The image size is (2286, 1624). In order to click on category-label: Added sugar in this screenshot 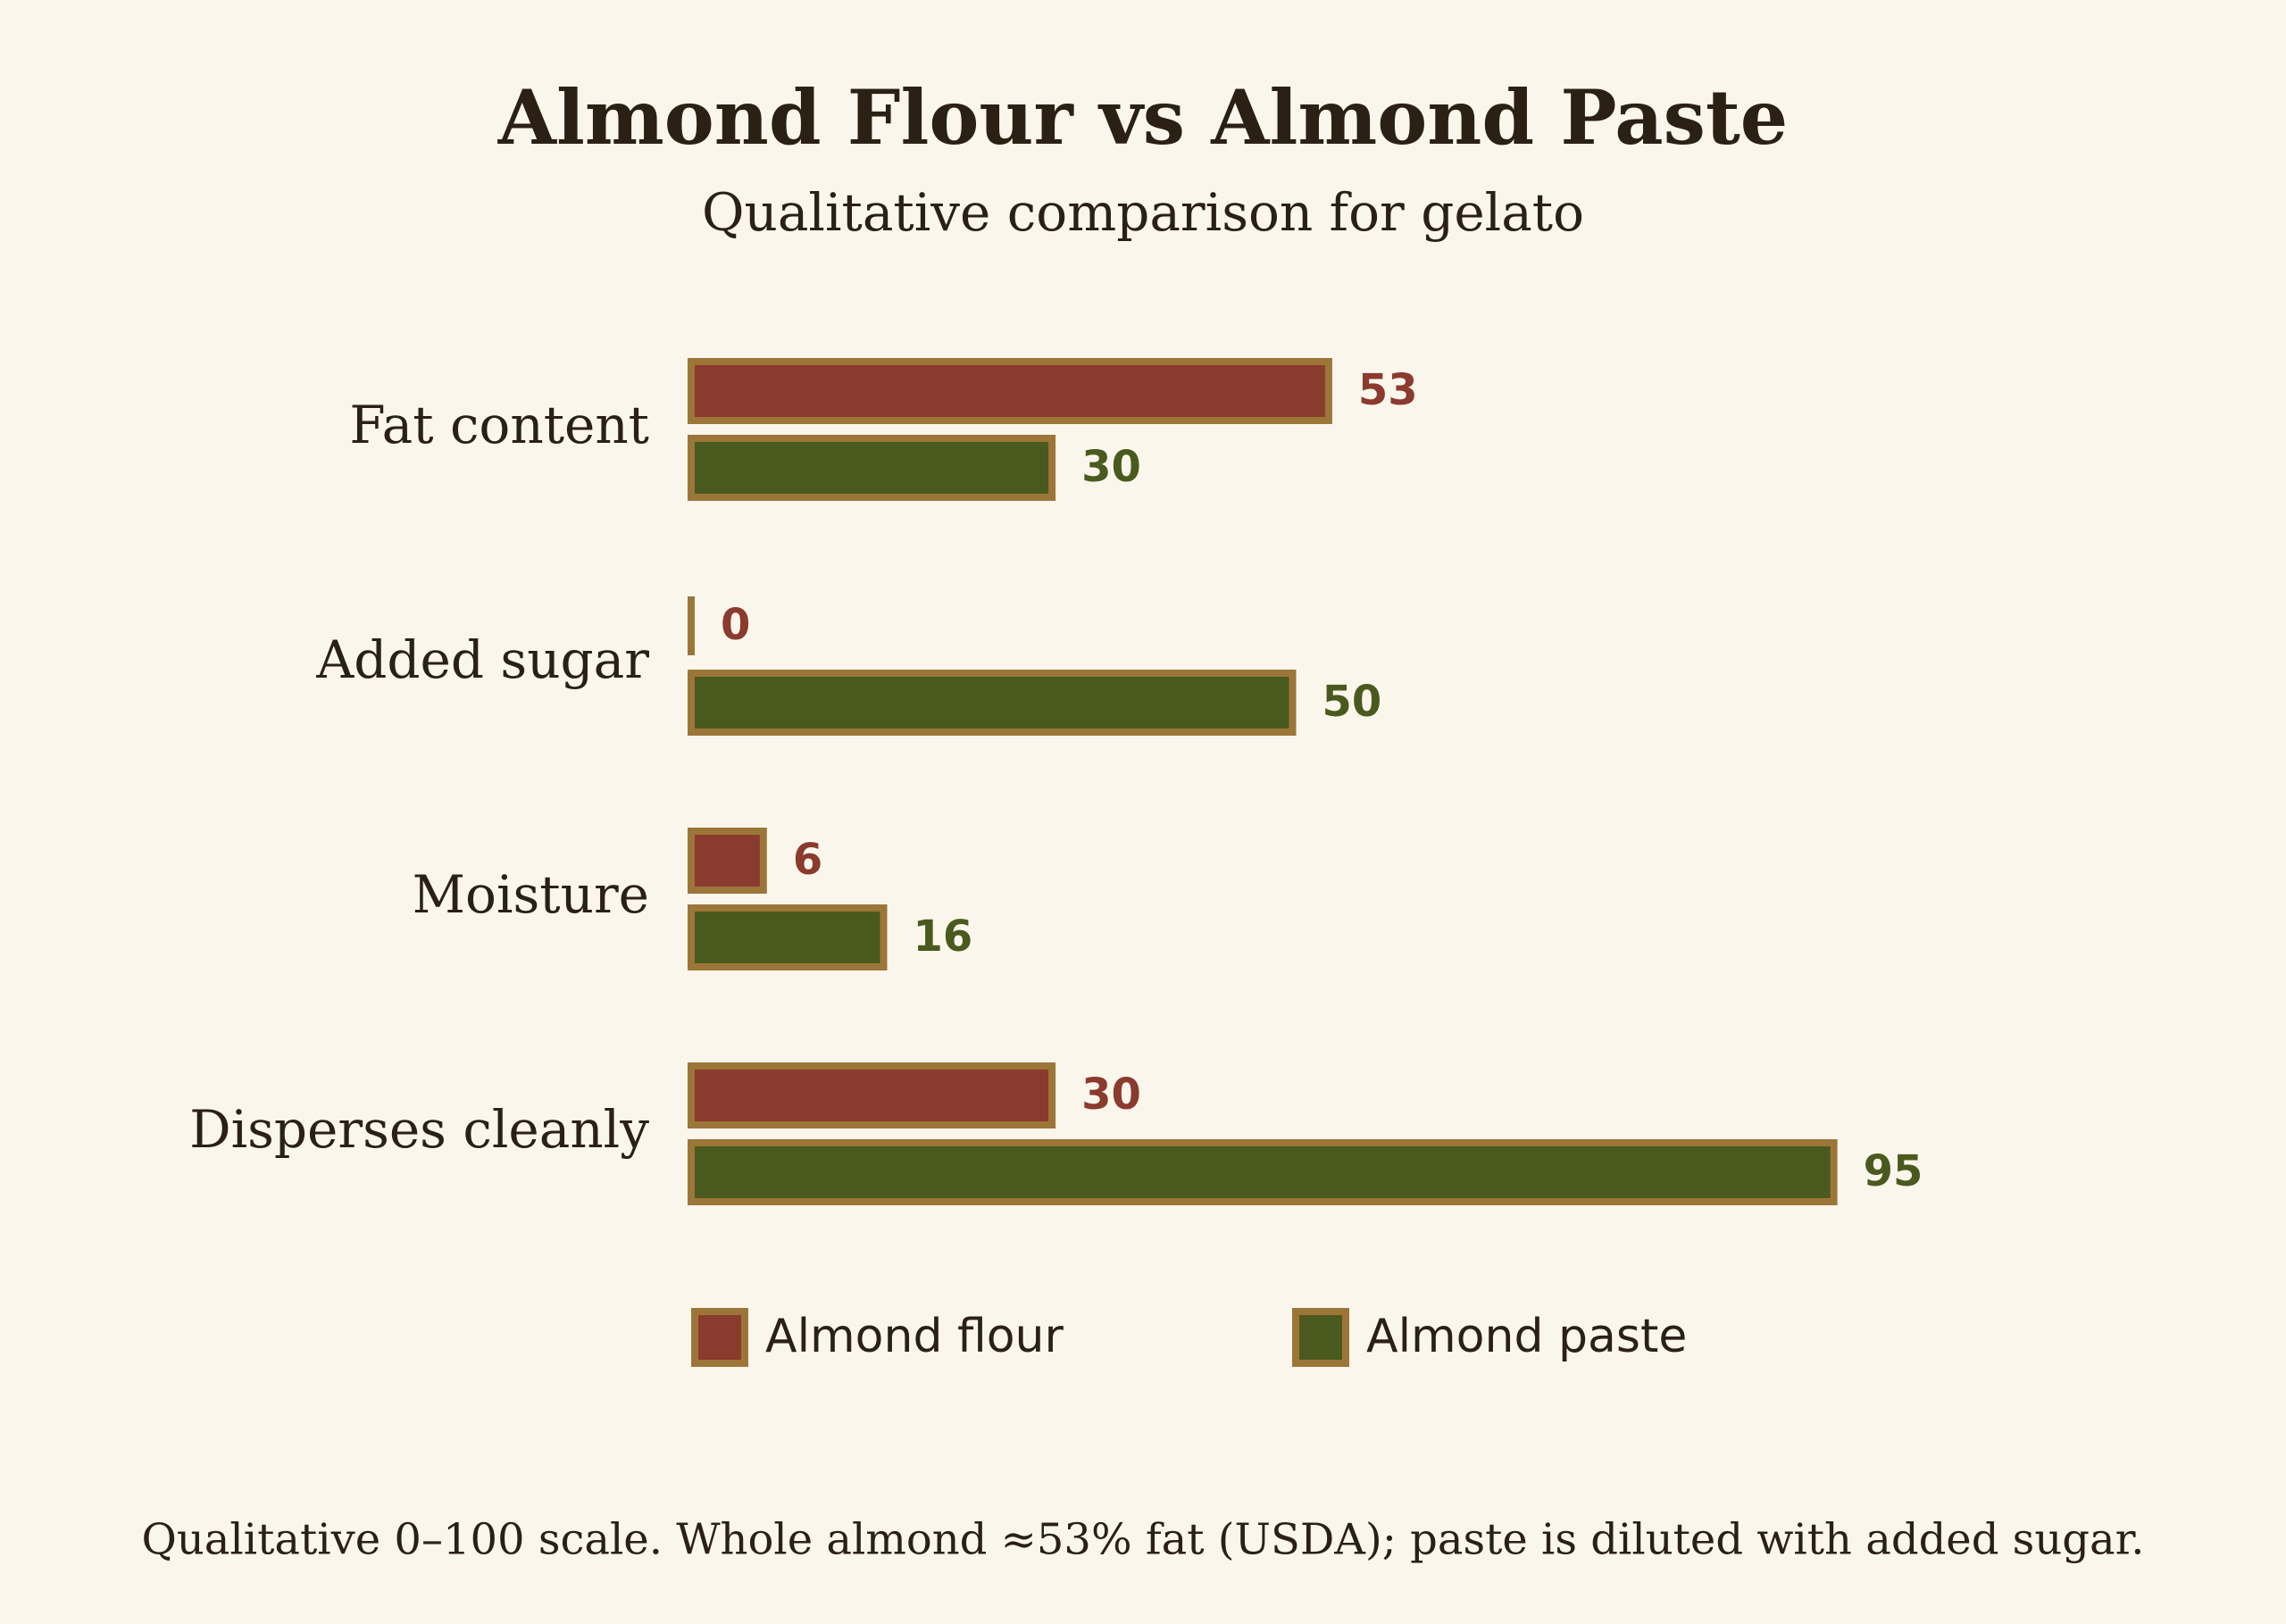, I will do `click(482, 659)`.